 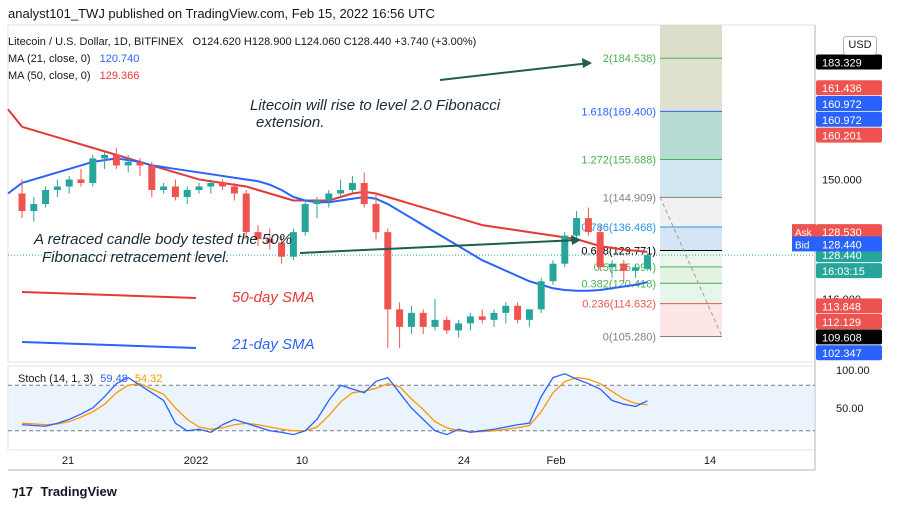 What do you see at coordinates (849, 271) in the screenshot?
I see `countdown-badge` at bounding box center [849, 271].